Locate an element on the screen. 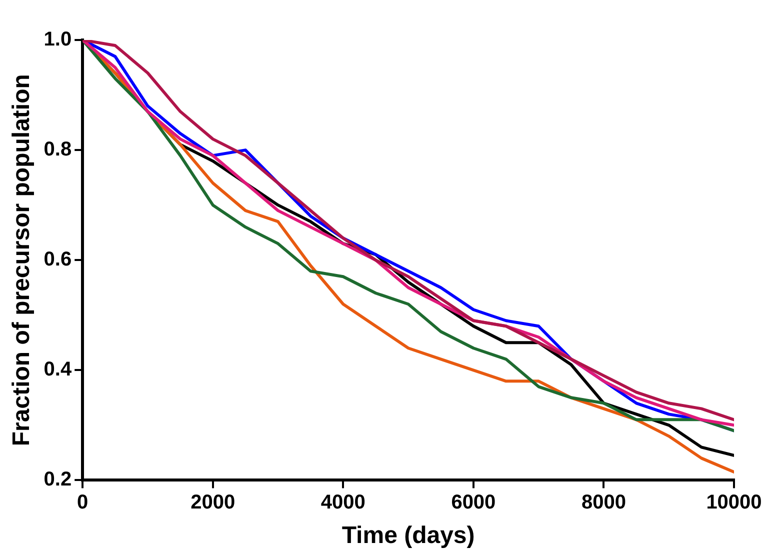 Image resolution: width=774 pixels, height=559 pixels. x-tick-label: 6000 is located at coordinates (473, 503).